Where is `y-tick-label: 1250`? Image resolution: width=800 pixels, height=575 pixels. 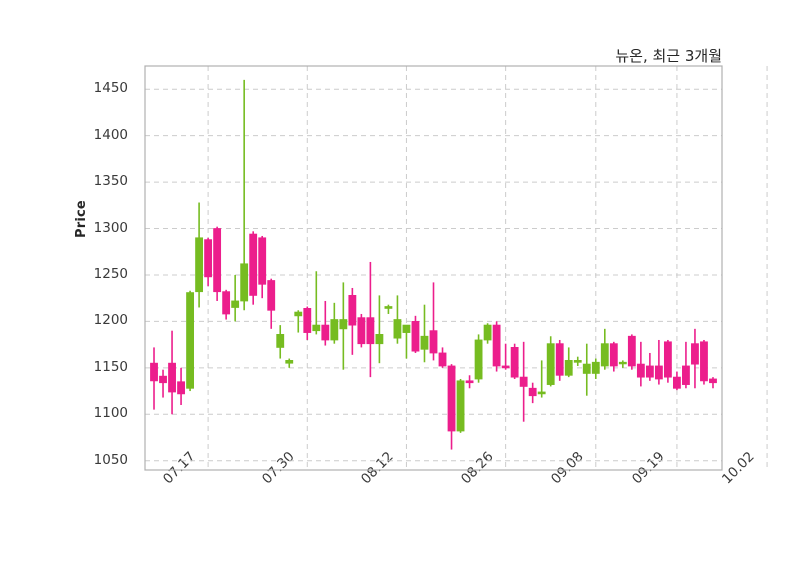 y-tick-label: 1250 is located at coordinates (110, 273).